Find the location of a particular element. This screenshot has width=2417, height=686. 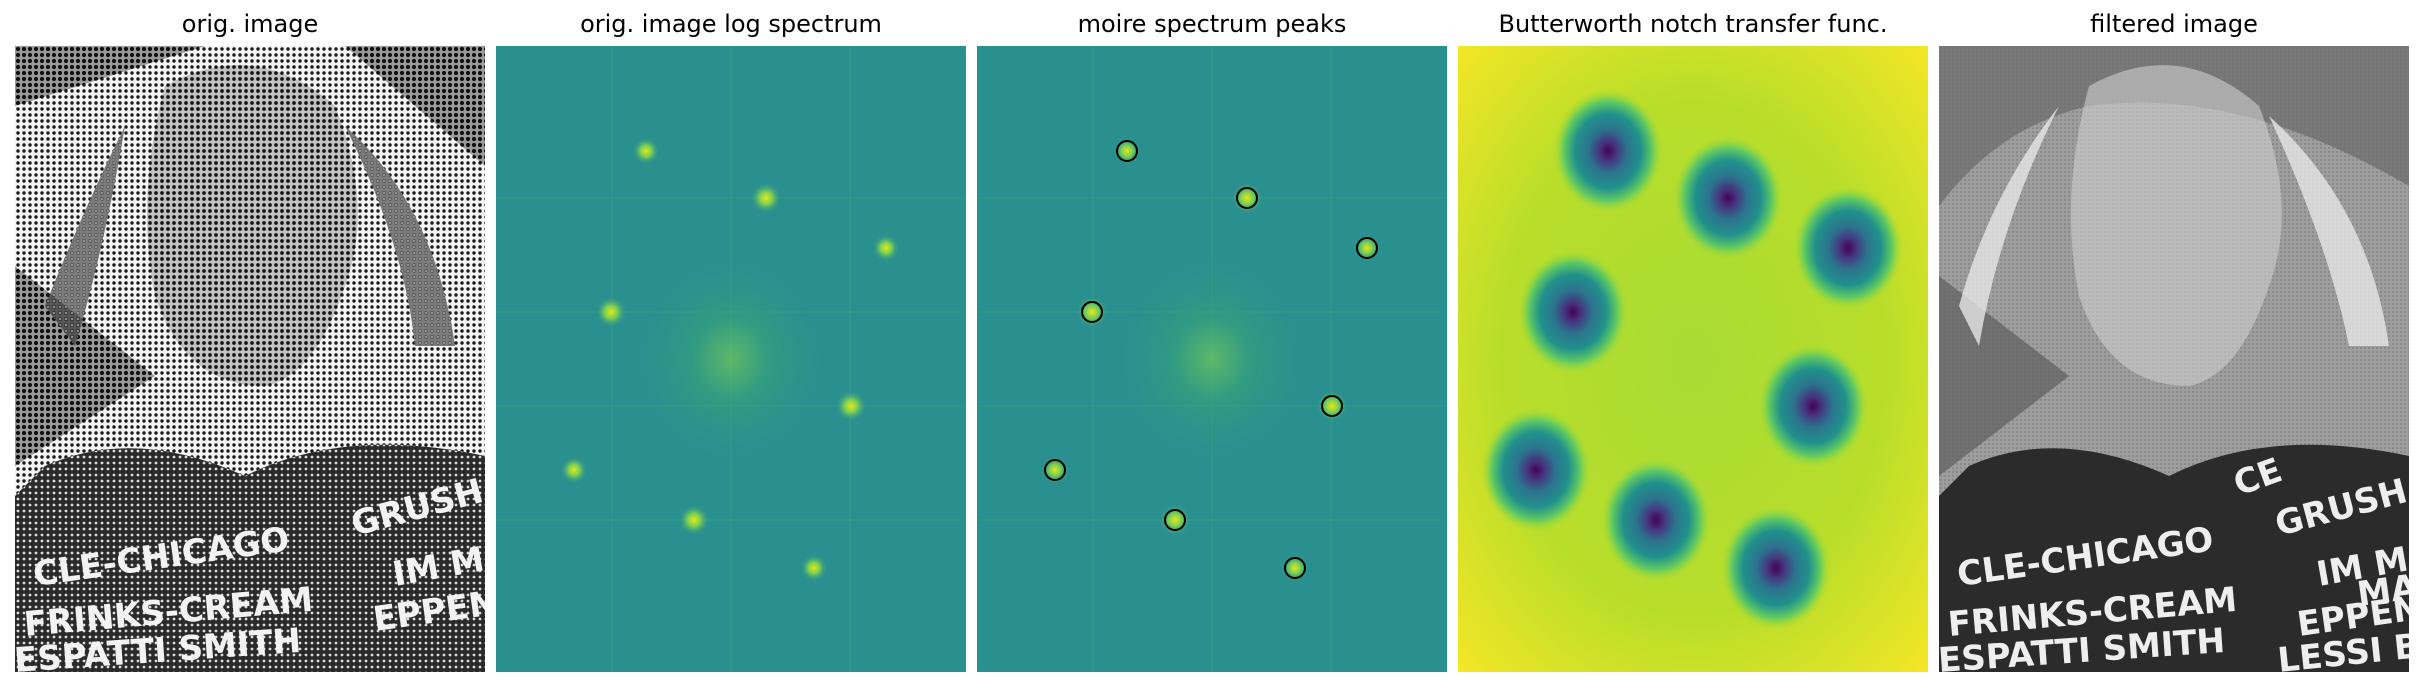

panel-title: moire spectrum peaks is located at coordinates (1212, 24).